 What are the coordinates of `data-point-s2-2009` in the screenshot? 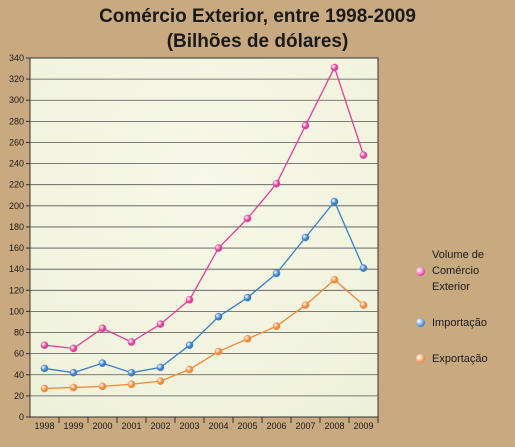 It's located at (363, 305).